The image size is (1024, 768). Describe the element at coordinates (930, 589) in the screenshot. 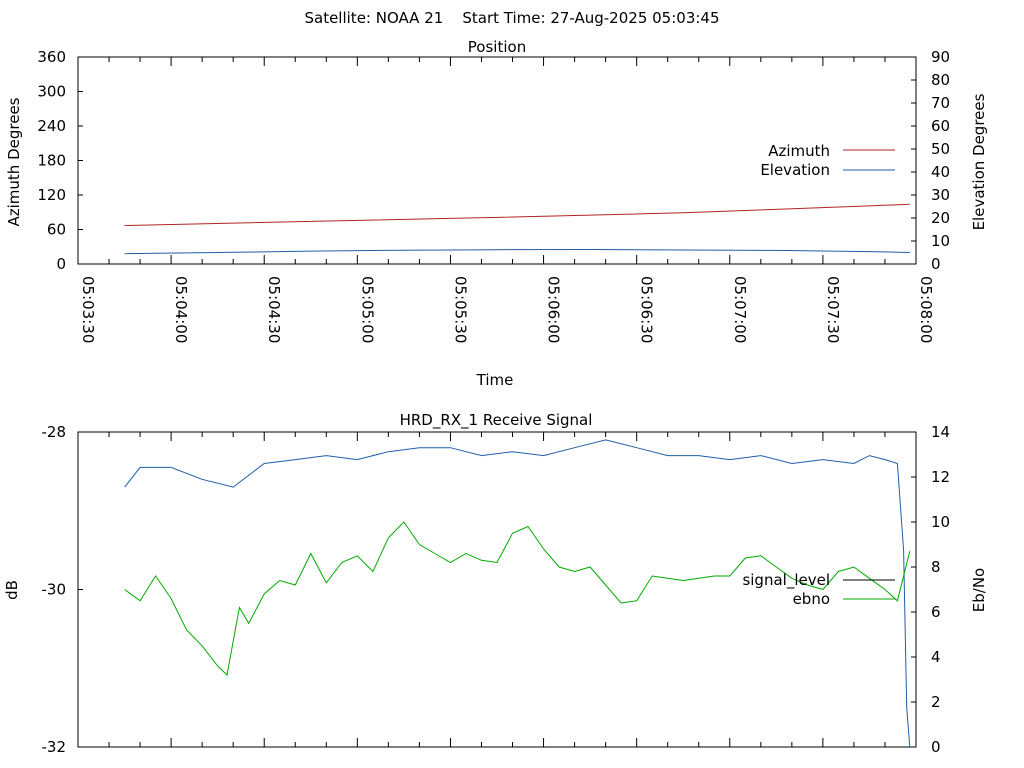

I see `signal-y2-axis: 0 2 4 6 8 10 12 14` at that location.